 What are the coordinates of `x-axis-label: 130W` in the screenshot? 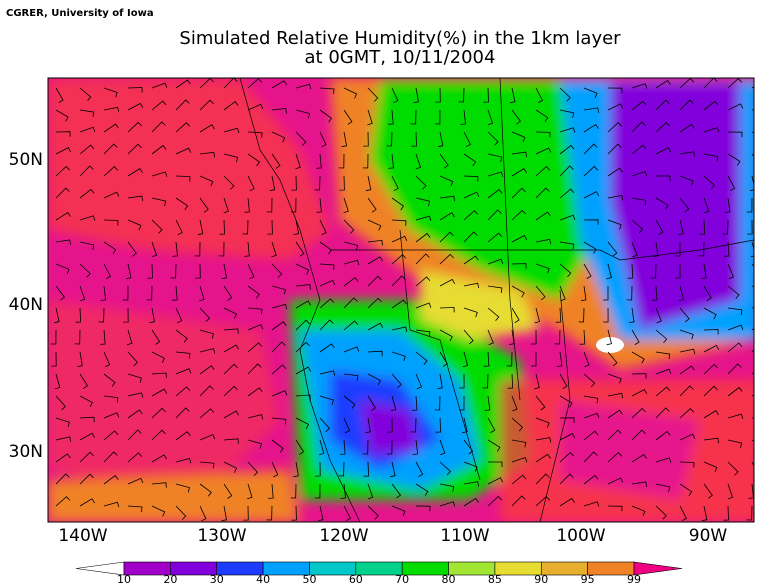 It's located at (221, 536).